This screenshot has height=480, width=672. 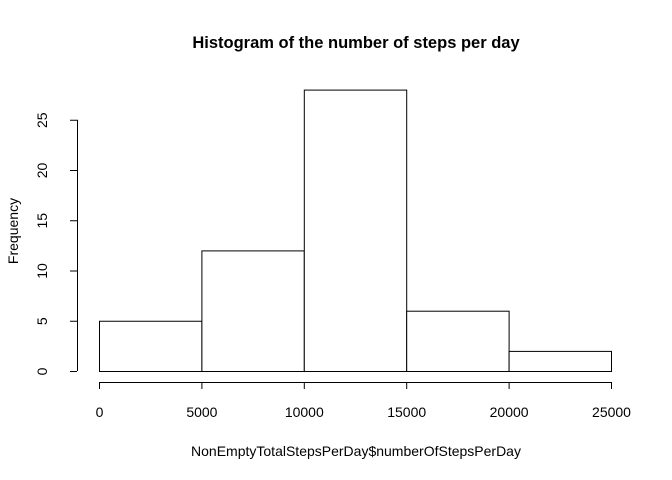 I want to click on y-axis: 0 5 10 15 20 25, so click(x=56, y=243).